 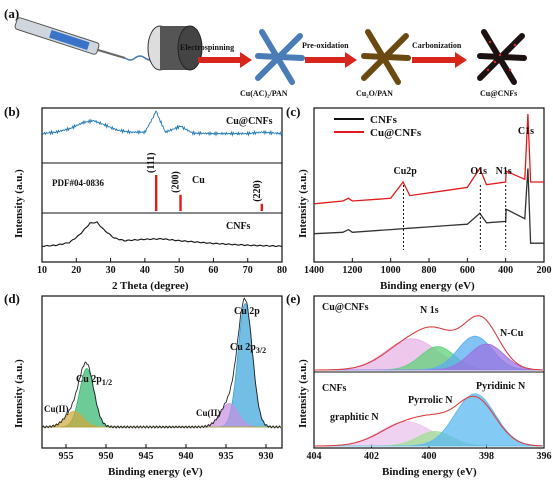 What do you see at coordinates (467, 270) in the screenshot?
I see `c-x-tick-label-4: 600` at bounding box center [467, 270].